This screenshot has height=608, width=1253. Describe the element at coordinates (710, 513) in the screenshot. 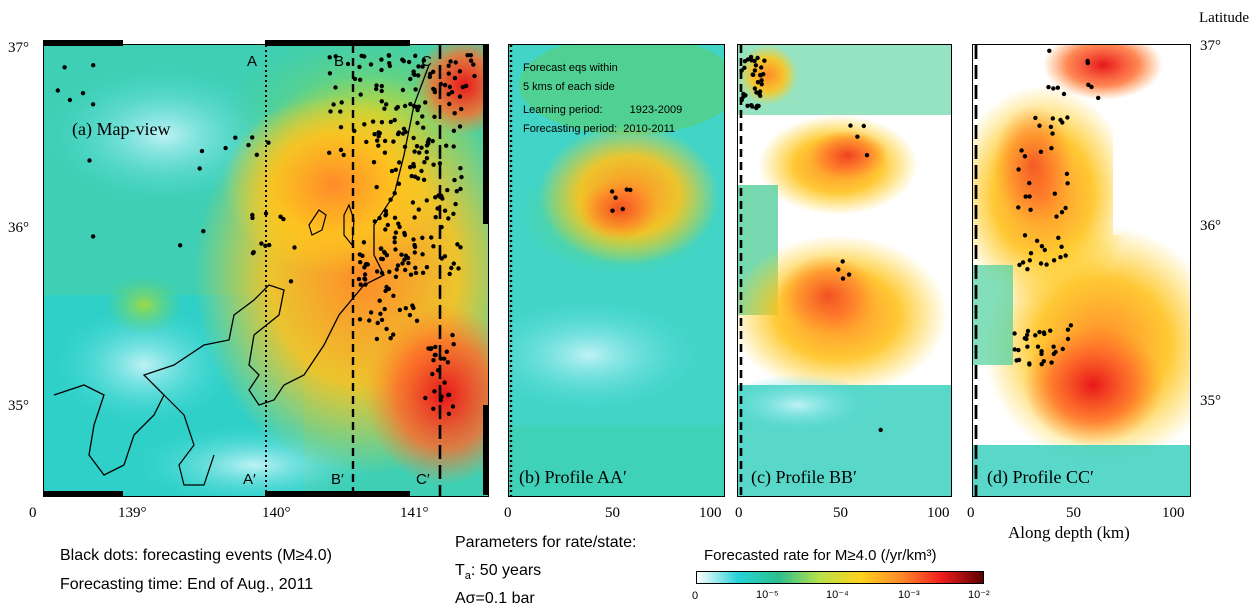

I see `profile-b-x-100: 100` at that location.